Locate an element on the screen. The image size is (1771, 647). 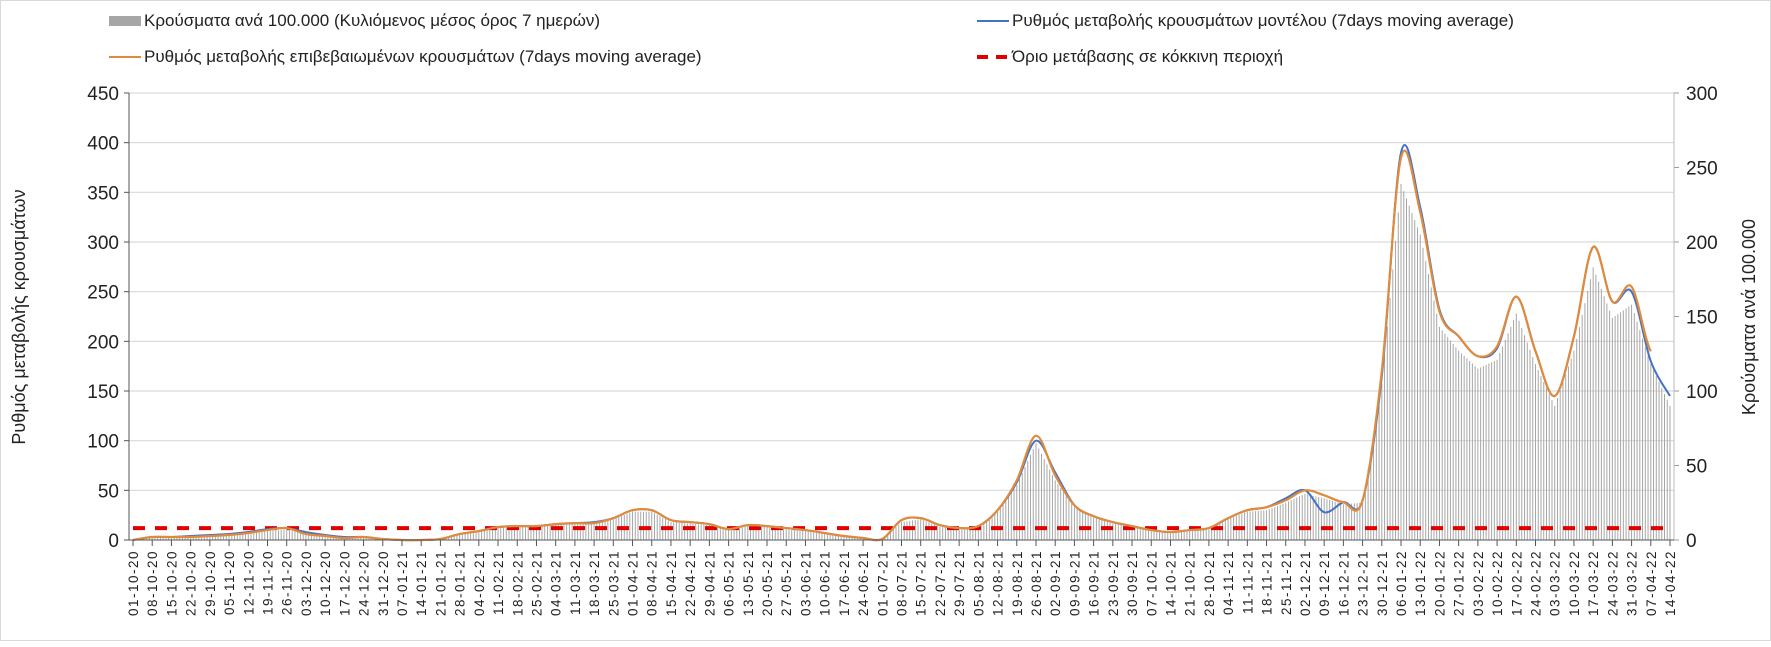
x-tick-label: 25-03-21 is located at coordinates (613, 583).